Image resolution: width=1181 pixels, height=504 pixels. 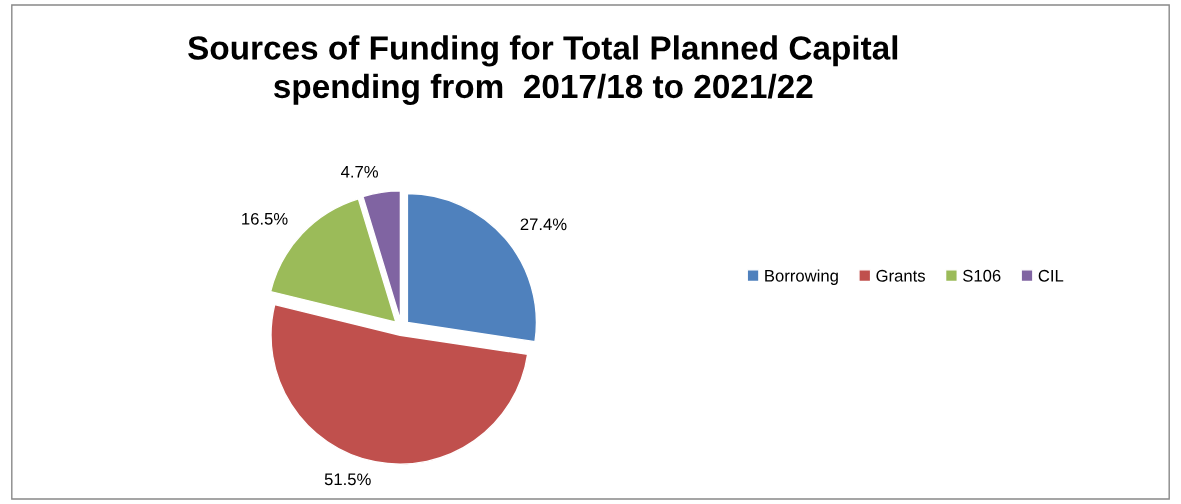 I want to click on legend-label: S106, so click(x=982, y=275).